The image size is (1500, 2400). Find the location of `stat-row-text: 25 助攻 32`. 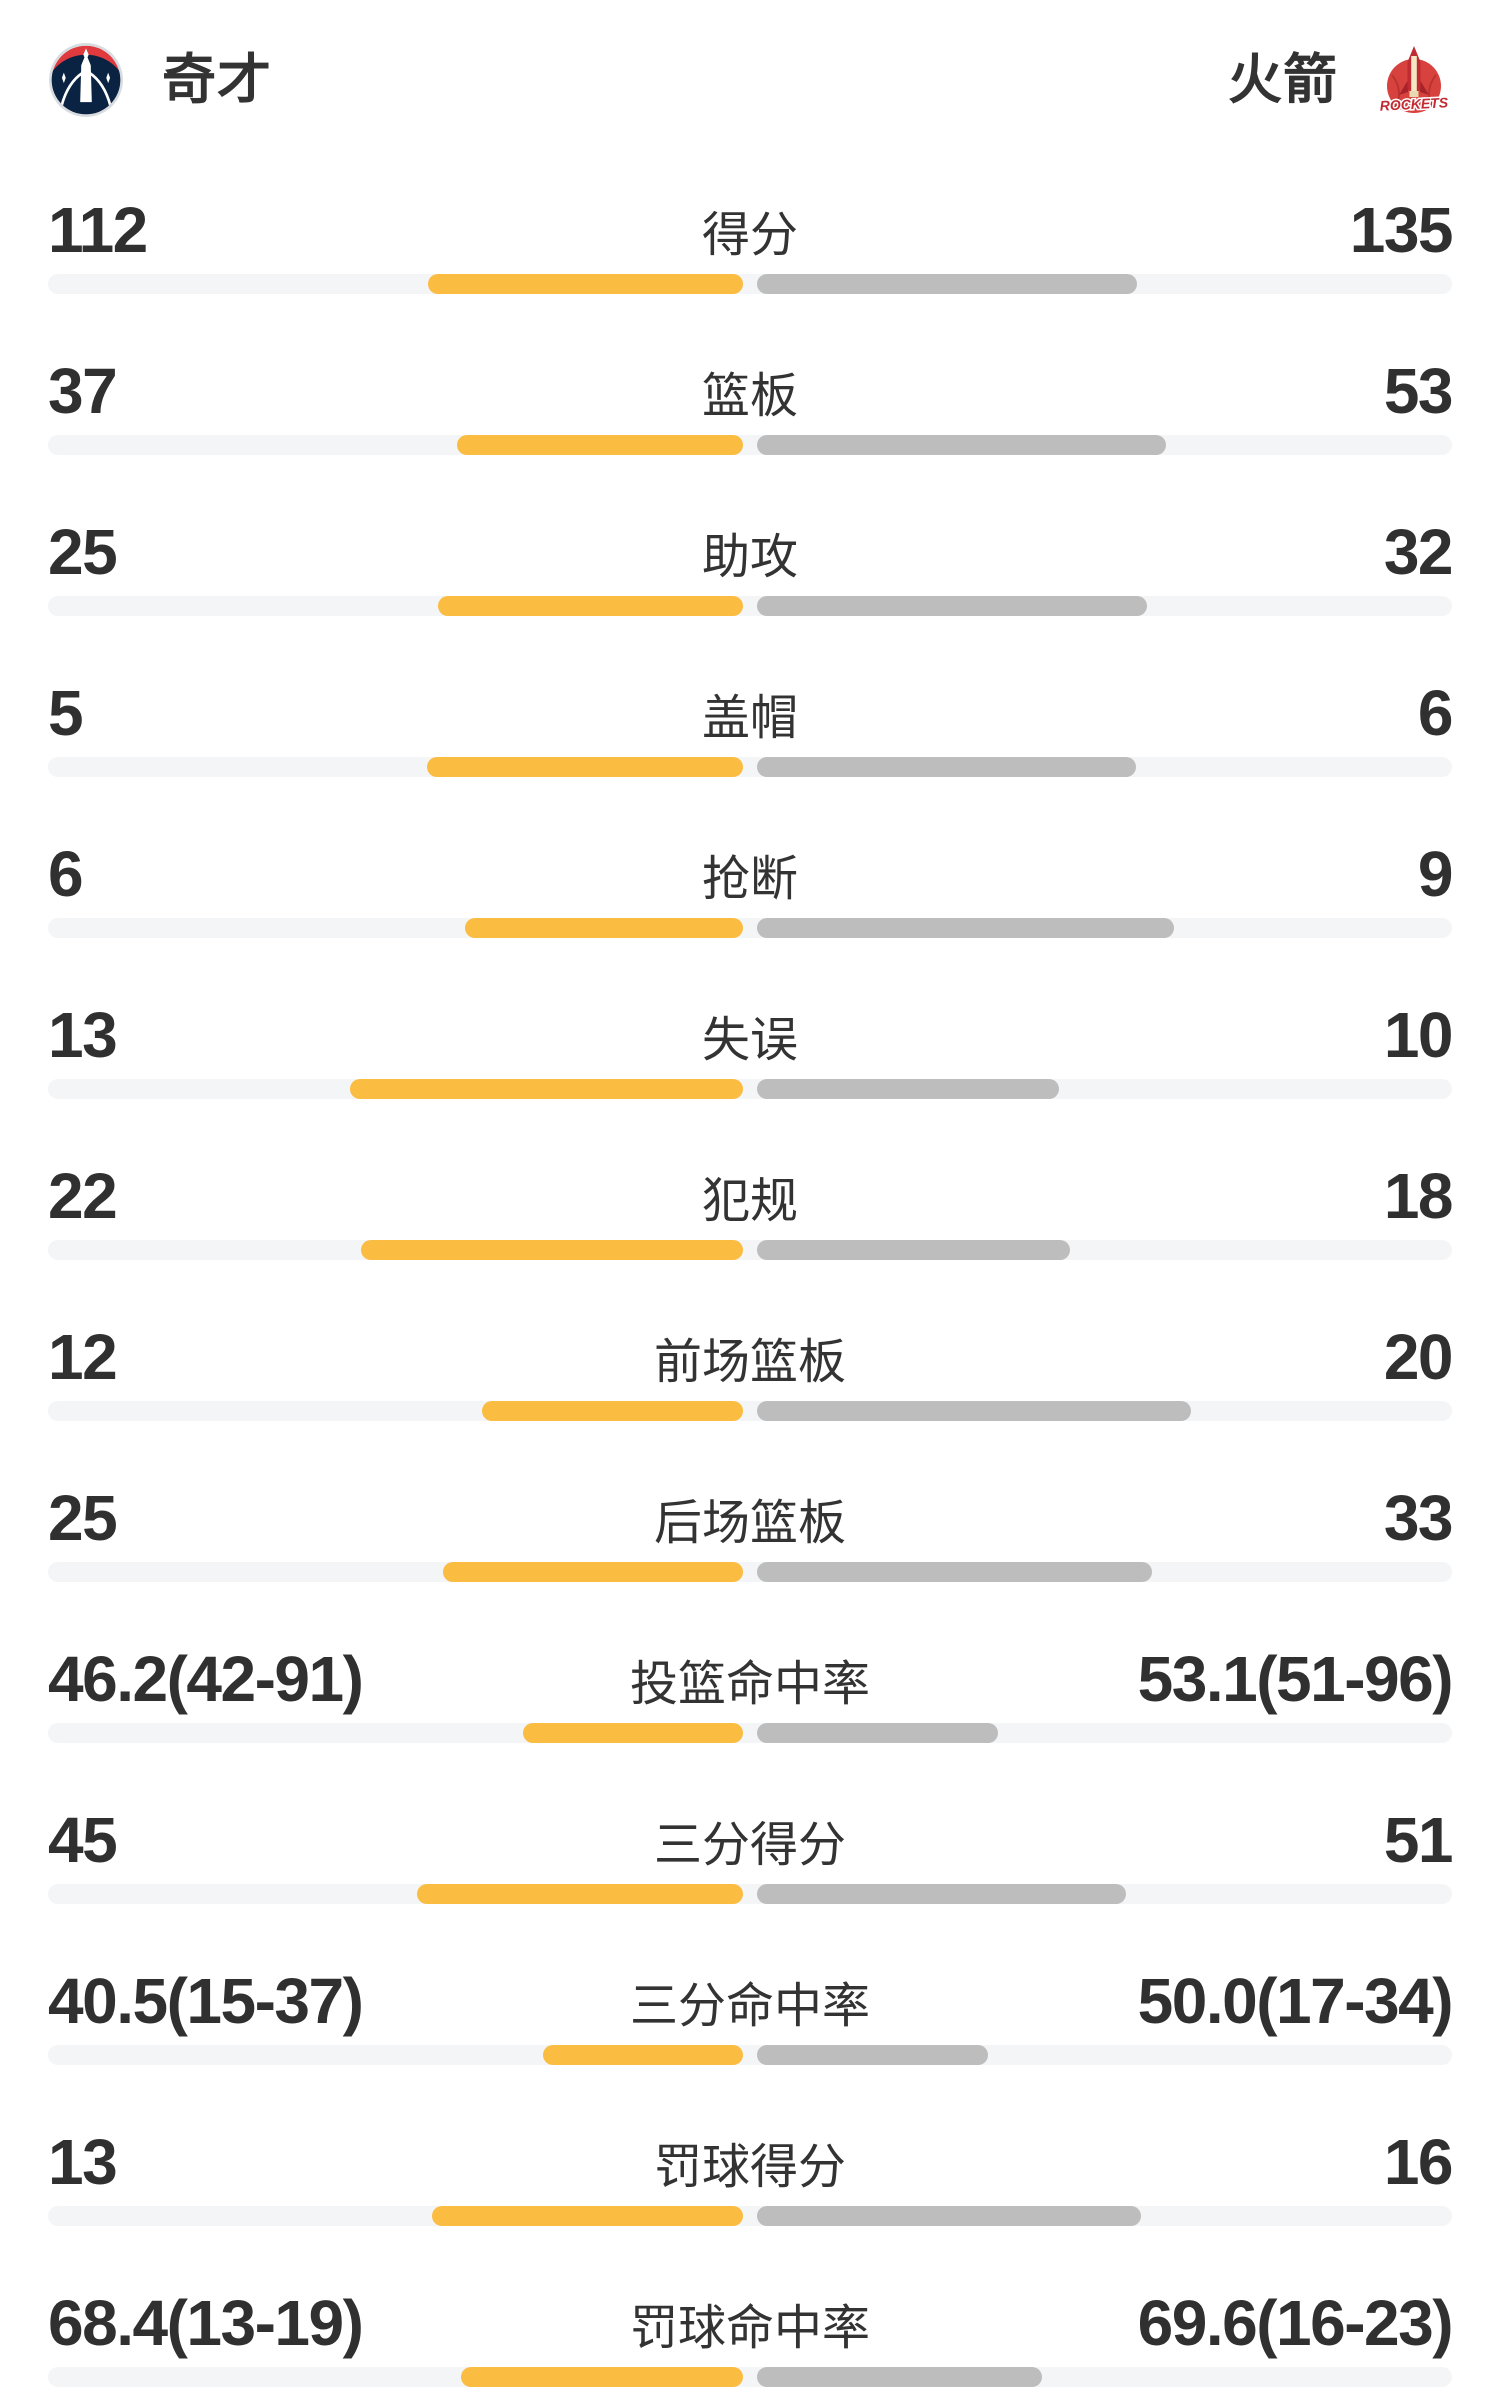

stat-row-text: 25 助攻 32 is located at coordinates (751, 552).